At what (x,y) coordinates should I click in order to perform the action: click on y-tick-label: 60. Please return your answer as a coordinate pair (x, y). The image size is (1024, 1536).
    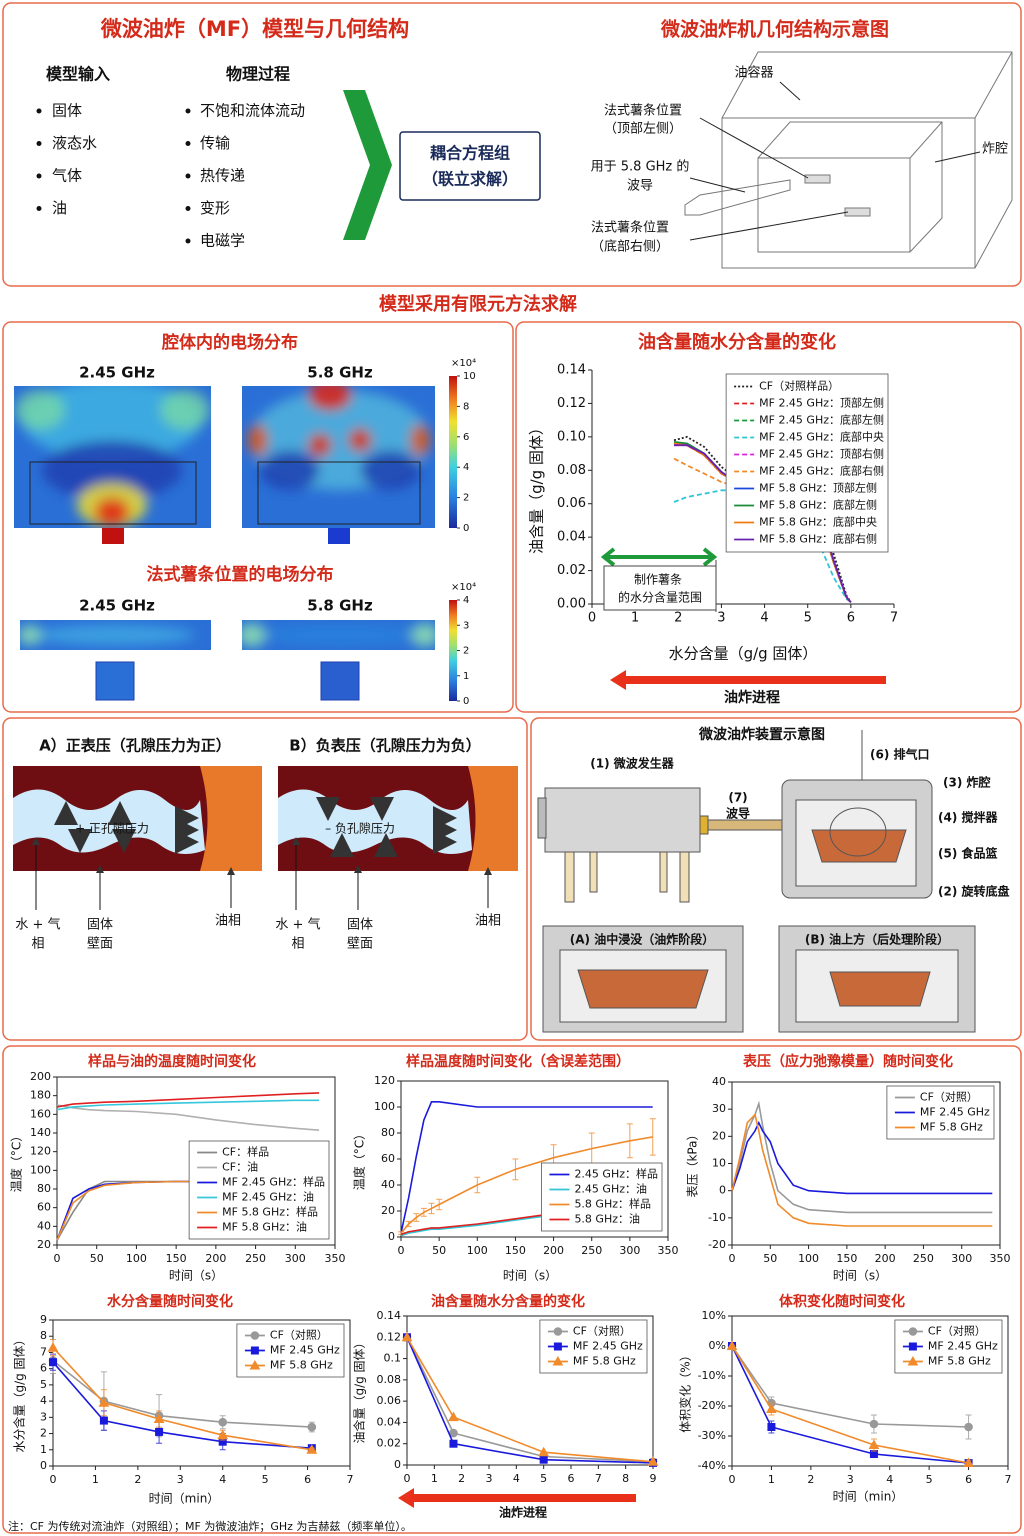
    Looking at the image, I should click on (44, 1207).